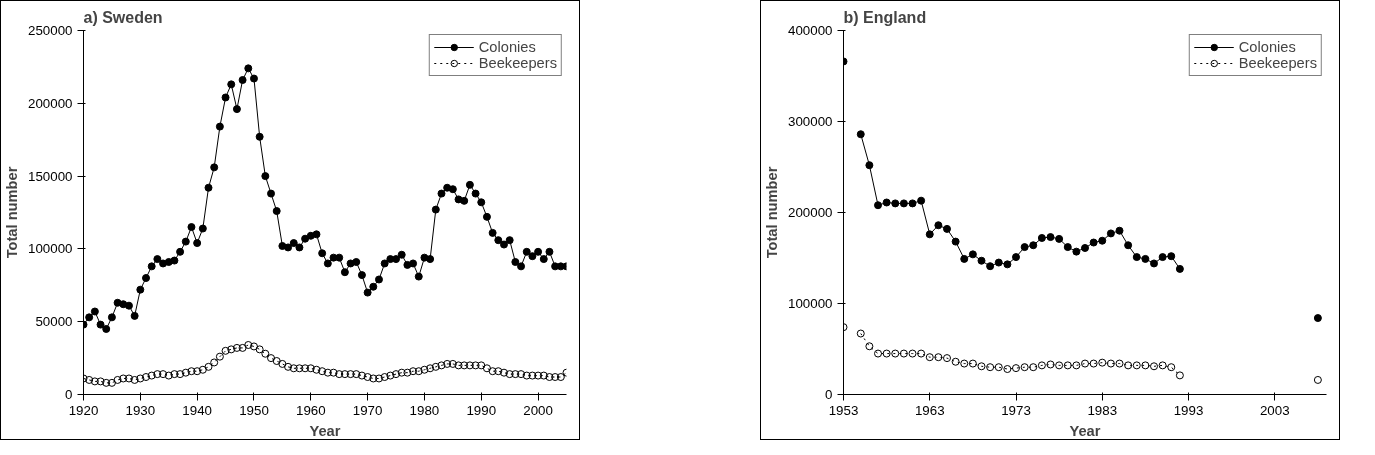 The height and width of the screenshot is (455, 1375). Describe the element at coordinates (50, 176) in the screenshot. I see `y-tick-label: 150000` at that location.